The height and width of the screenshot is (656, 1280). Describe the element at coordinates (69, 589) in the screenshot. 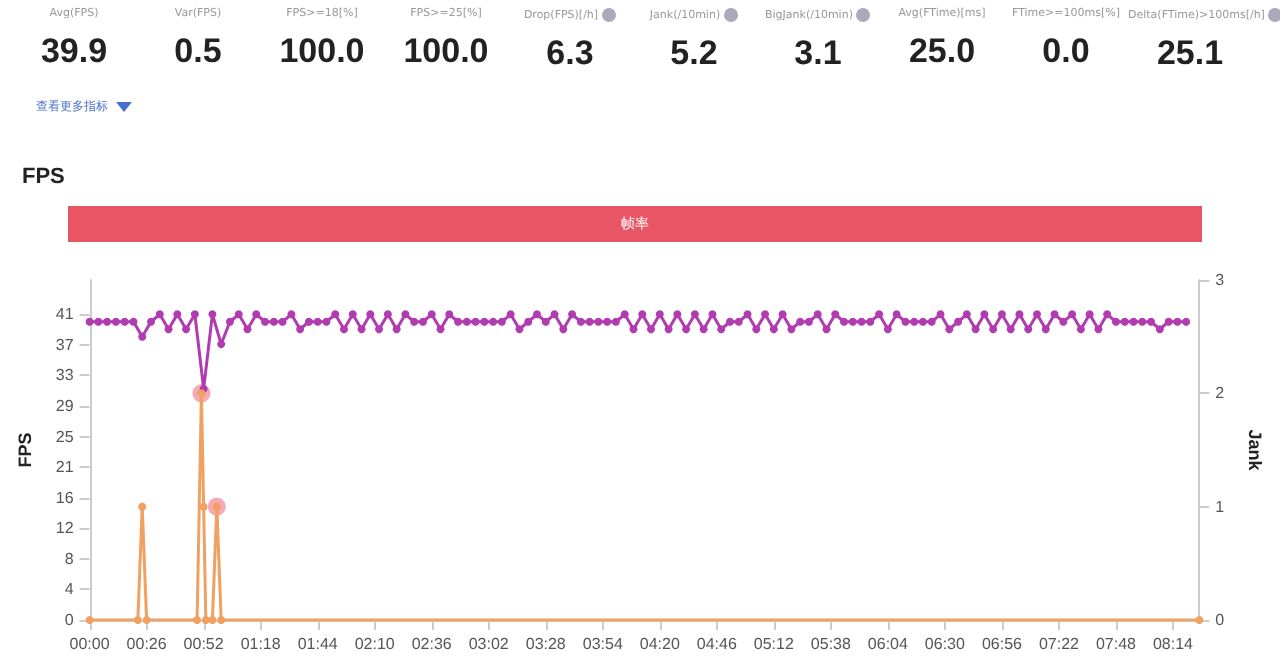

I see `y-tick-label: 4` at that location.